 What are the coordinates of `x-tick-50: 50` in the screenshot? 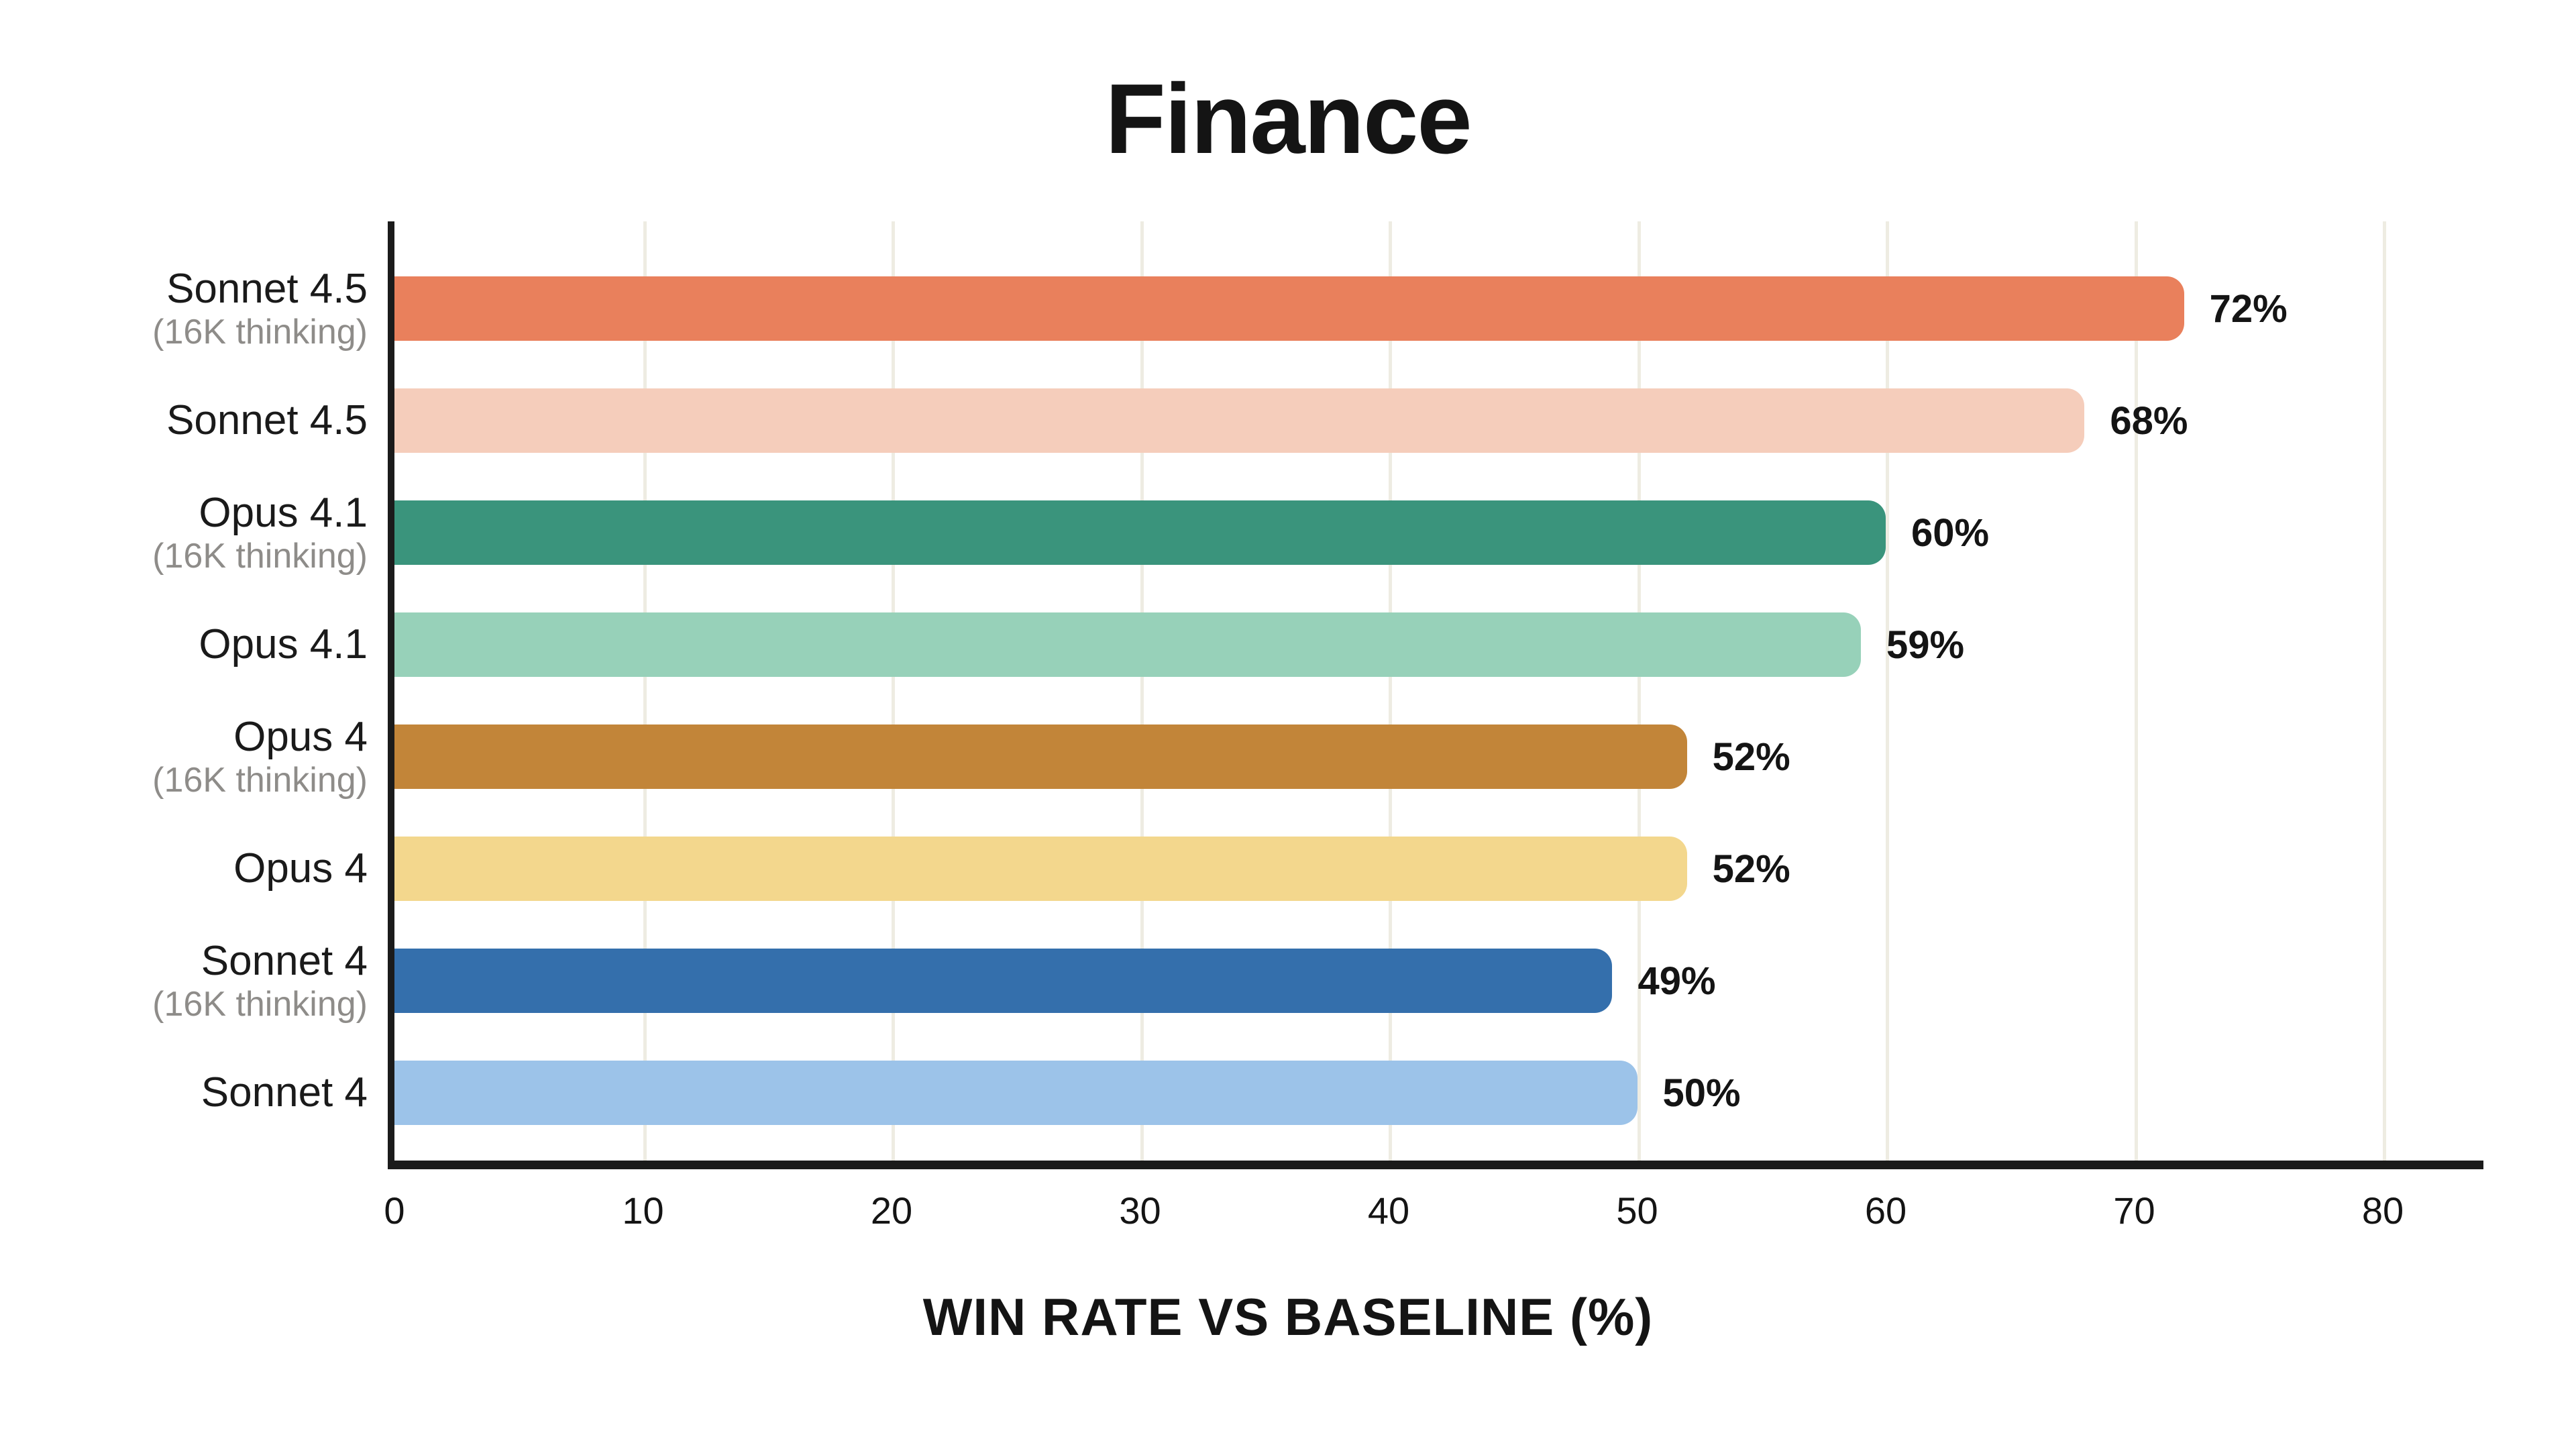 It's located at (1637, 1210).